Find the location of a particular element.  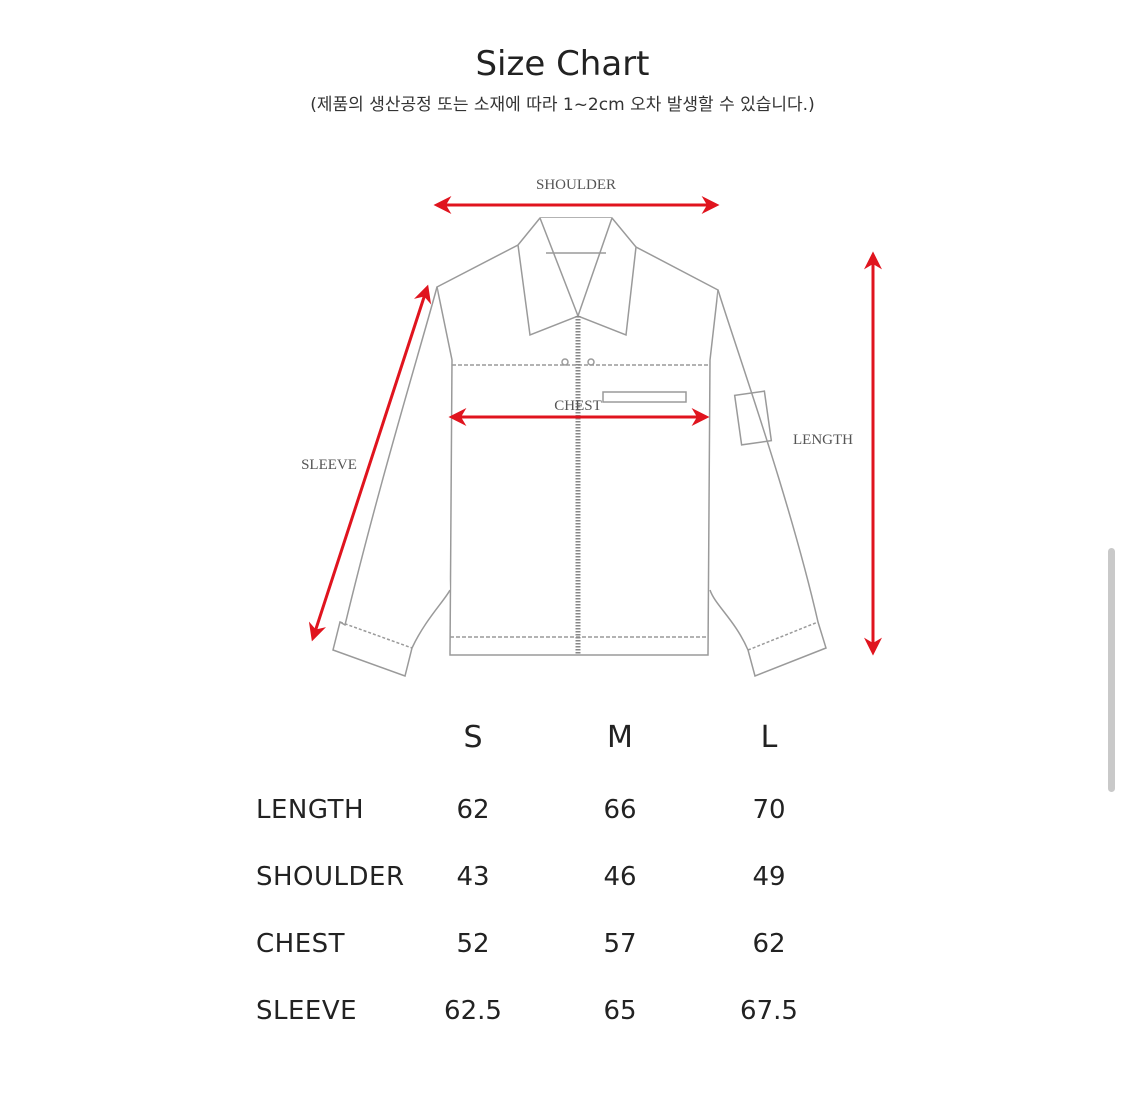

size-header-m: M is located at coordinates (620, 737).